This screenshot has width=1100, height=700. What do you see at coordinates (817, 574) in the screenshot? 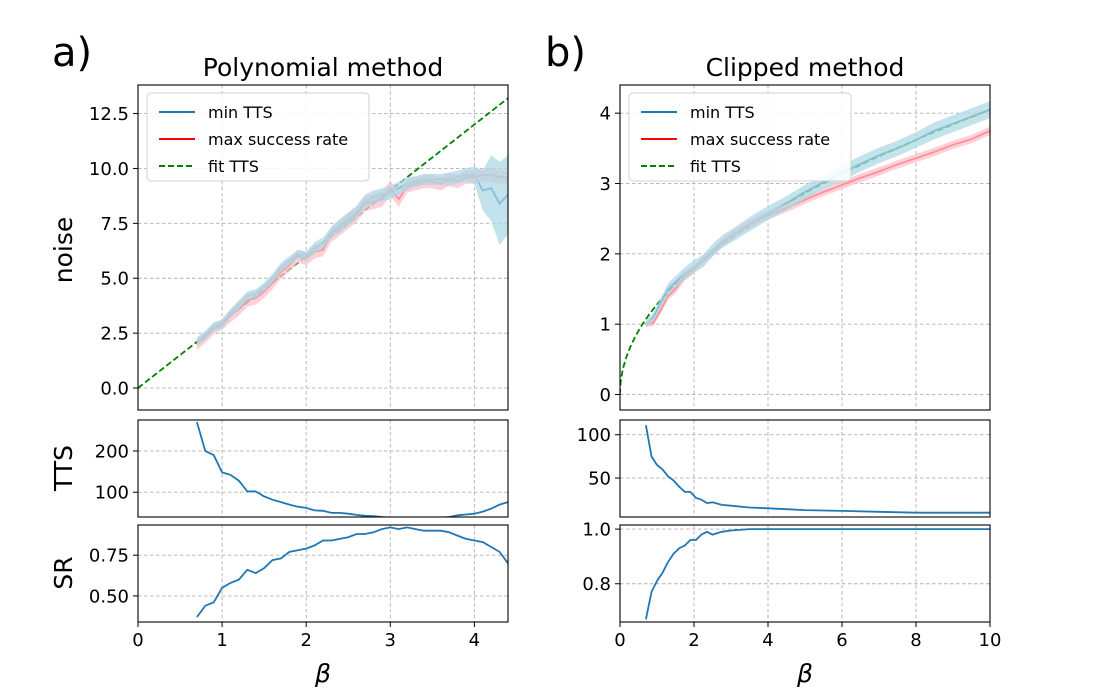
I see `series-b-sr` at bounding box center [817, 574].